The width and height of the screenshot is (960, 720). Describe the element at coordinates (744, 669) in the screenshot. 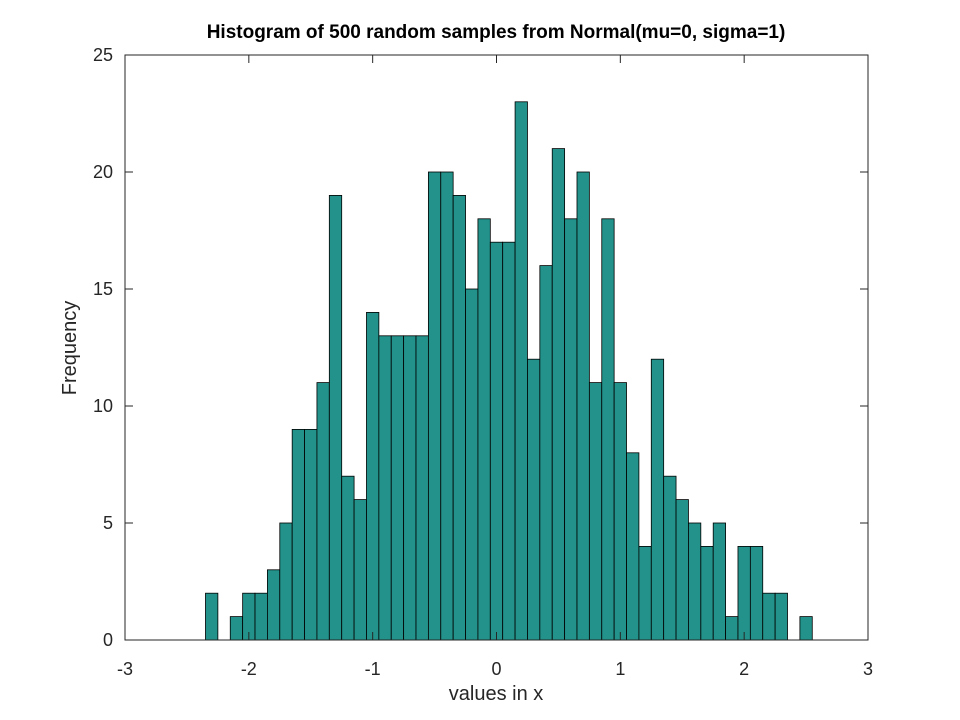

I see `x-tick-label: 2` at that location.